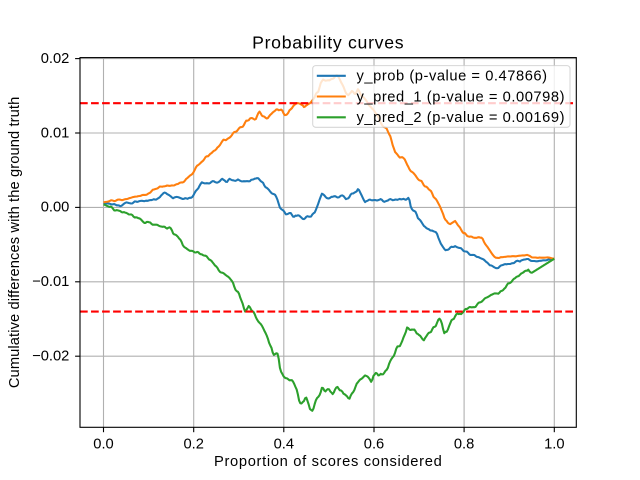 This screenshot has height=480, width=640. Describe the element at coordinates (328, 462) in the screenshot. I see `svg-text:Proportion of scores considere: Proportion of scores considered` at that location.